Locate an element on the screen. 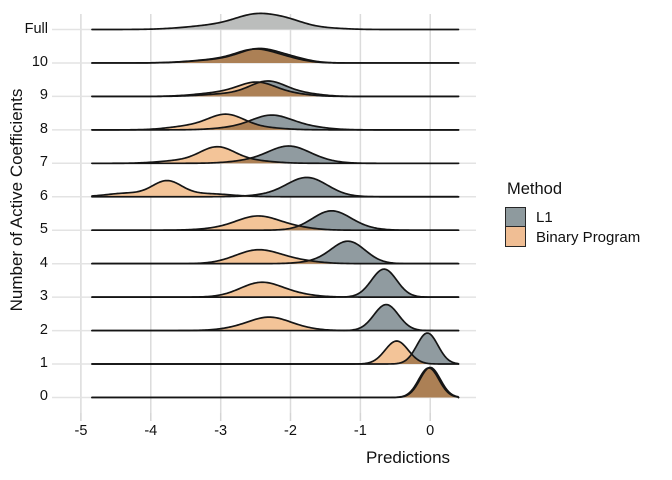  y-axis-label-1: 1 is located at coordinates (43, 363).